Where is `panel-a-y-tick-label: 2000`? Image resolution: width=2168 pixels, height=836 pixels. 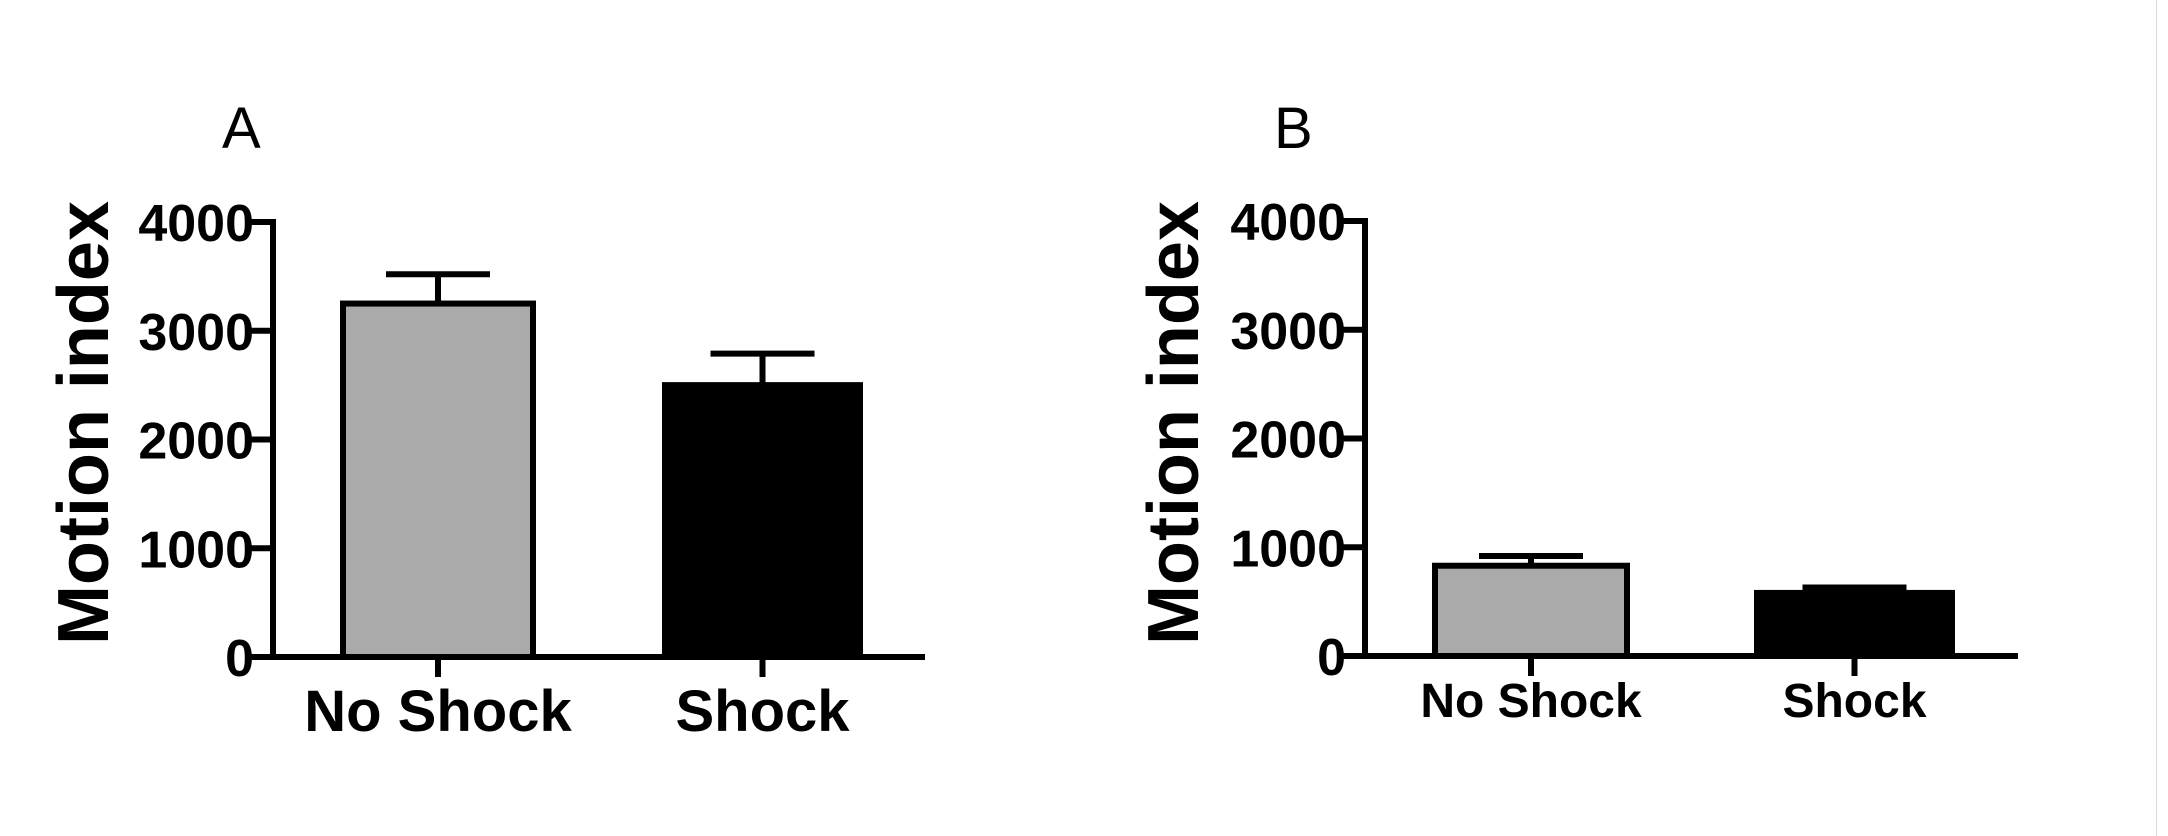
panel-a-y-tick-label: 2000 is located at coordinates (196, 442).